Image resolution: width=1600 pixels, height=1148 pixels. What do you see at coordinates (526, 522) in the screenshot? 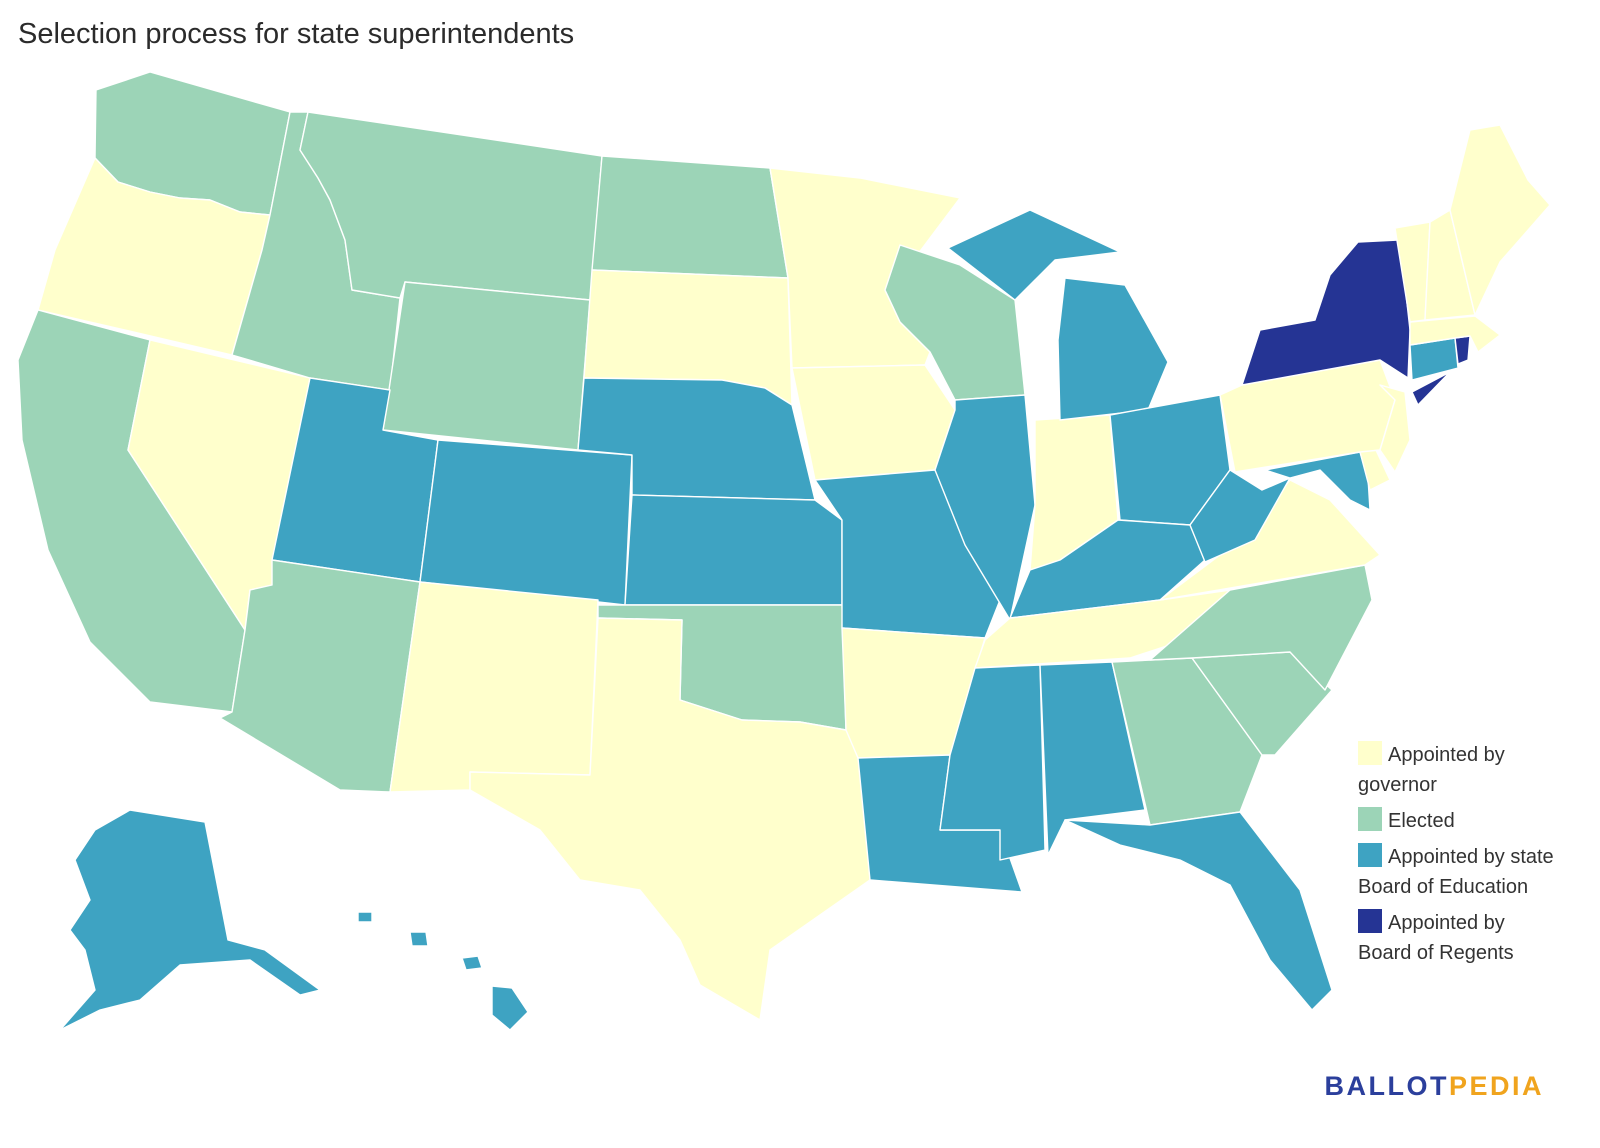
I see `state-CO` at bounding box center [526, 522].